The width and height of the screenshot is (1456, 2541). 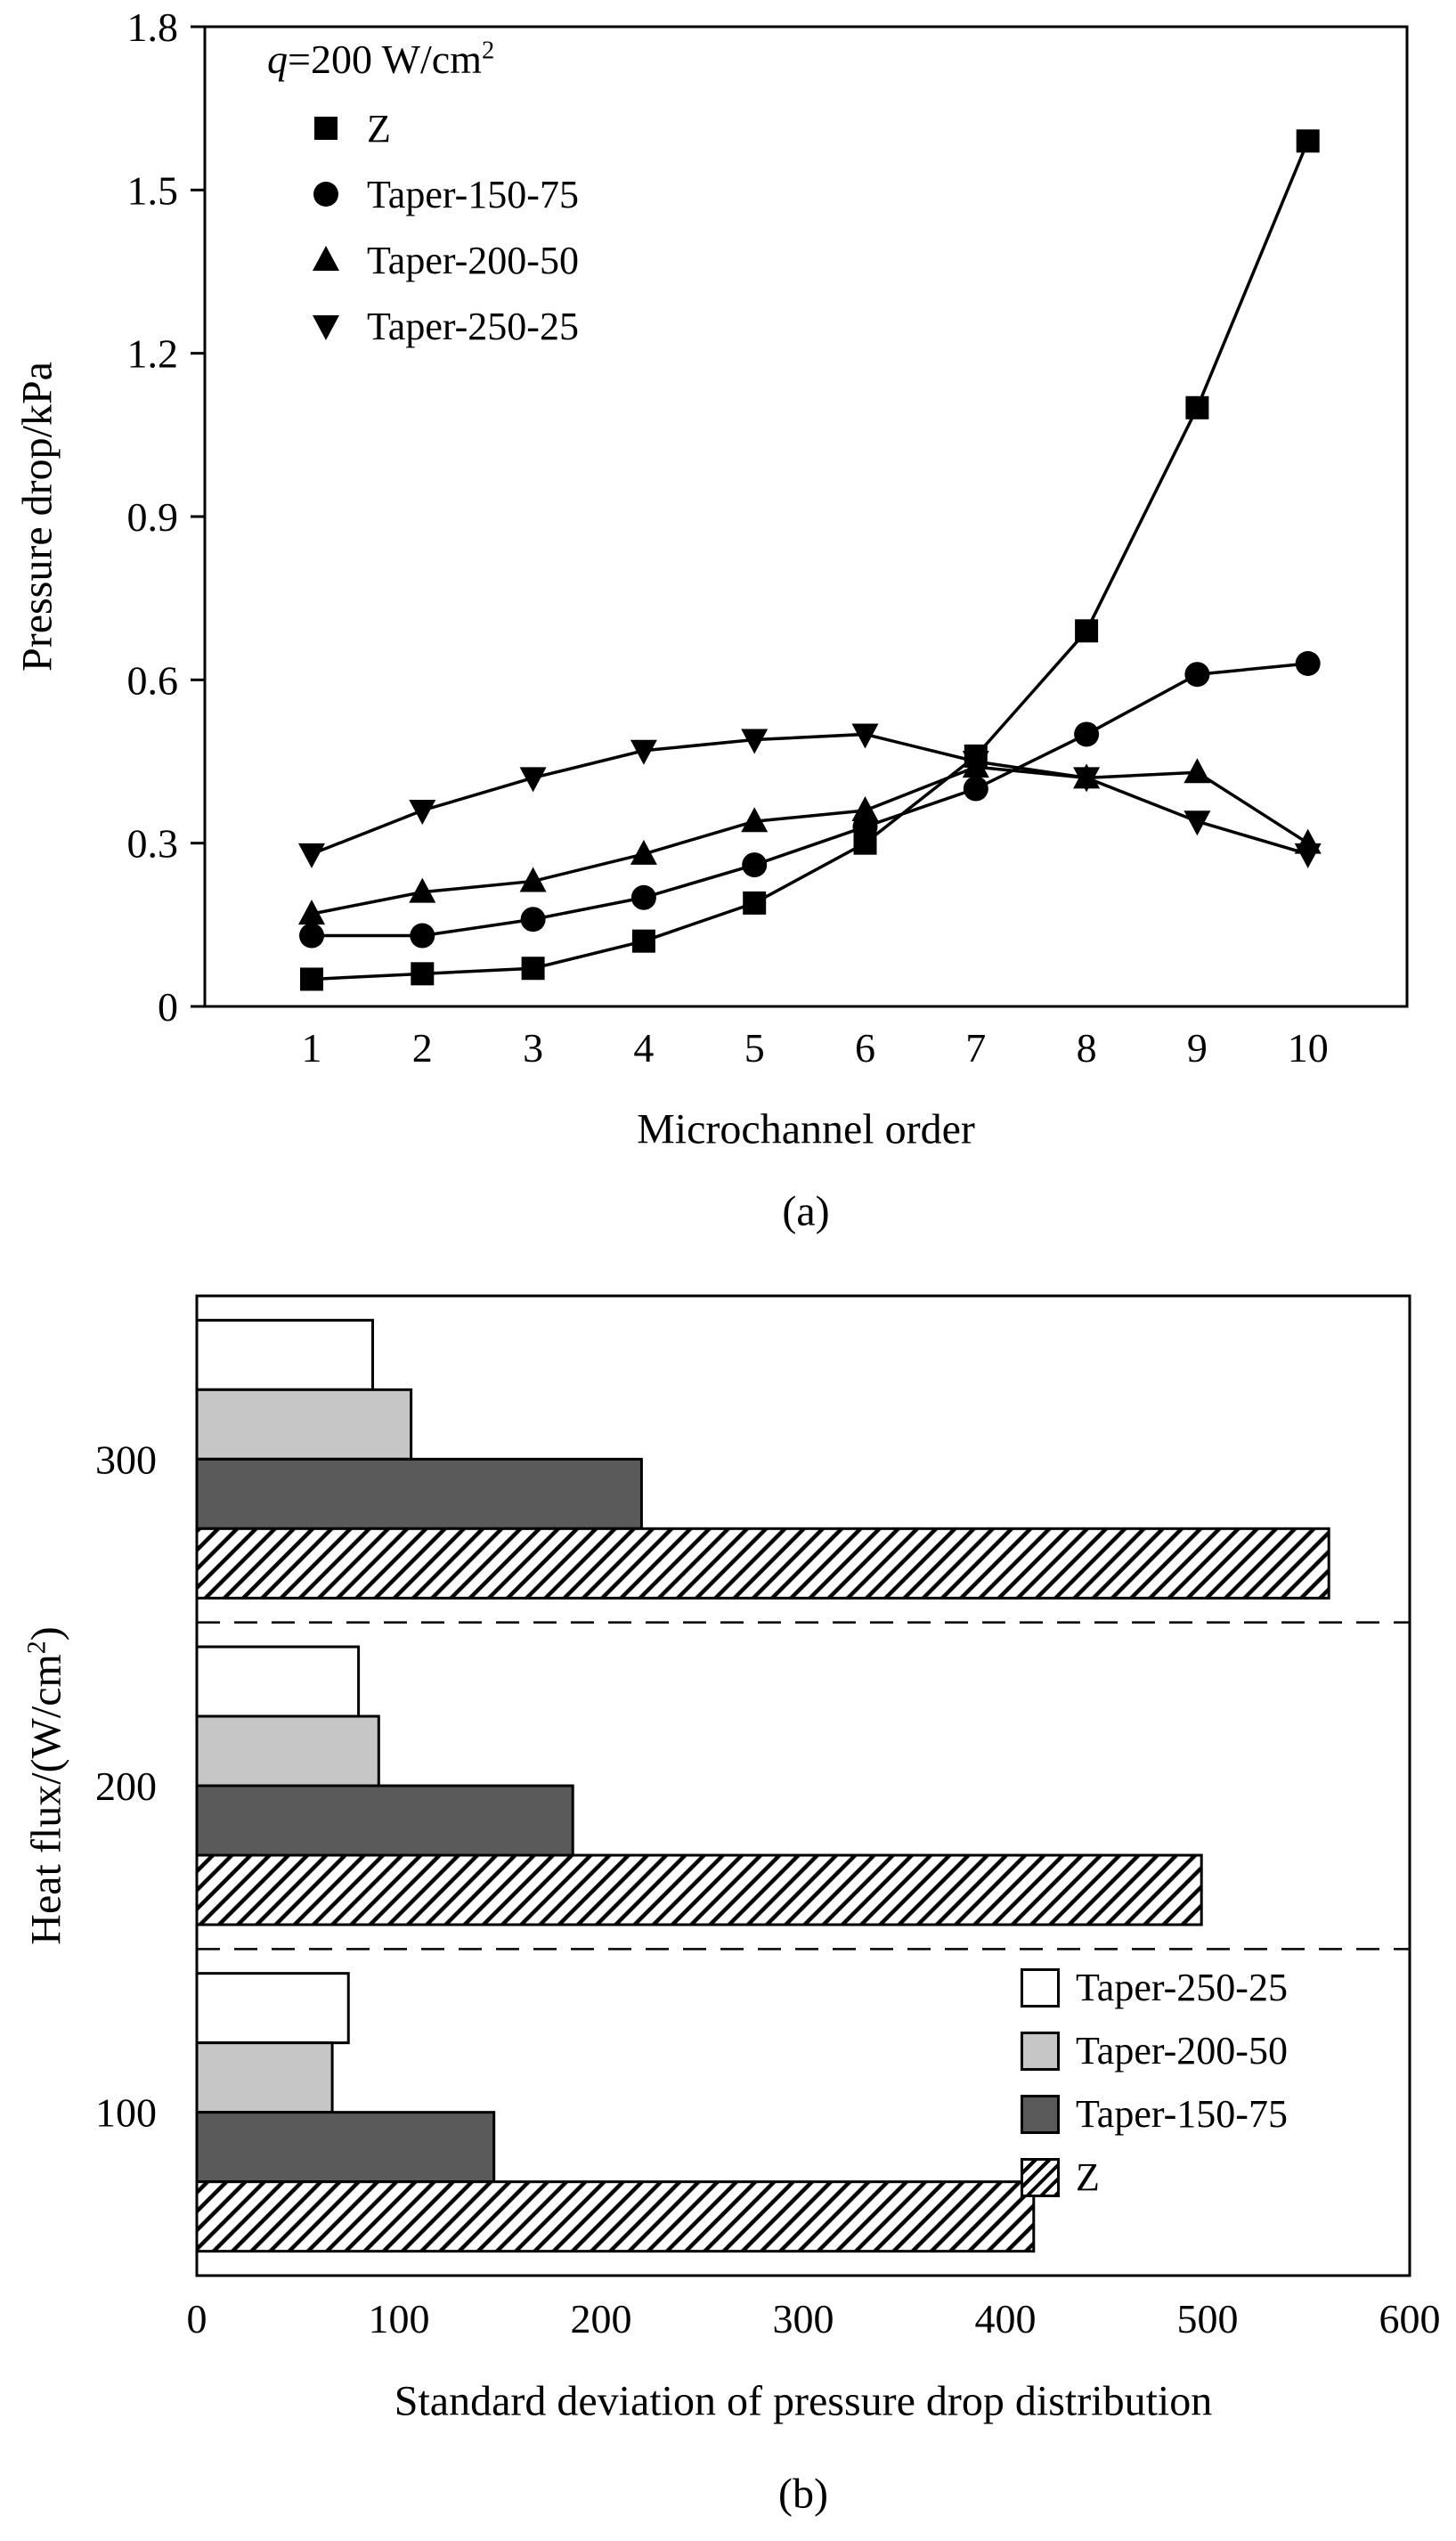 I want to click on legend-item-label: Taper-200-50, so click(x=473, y=260).